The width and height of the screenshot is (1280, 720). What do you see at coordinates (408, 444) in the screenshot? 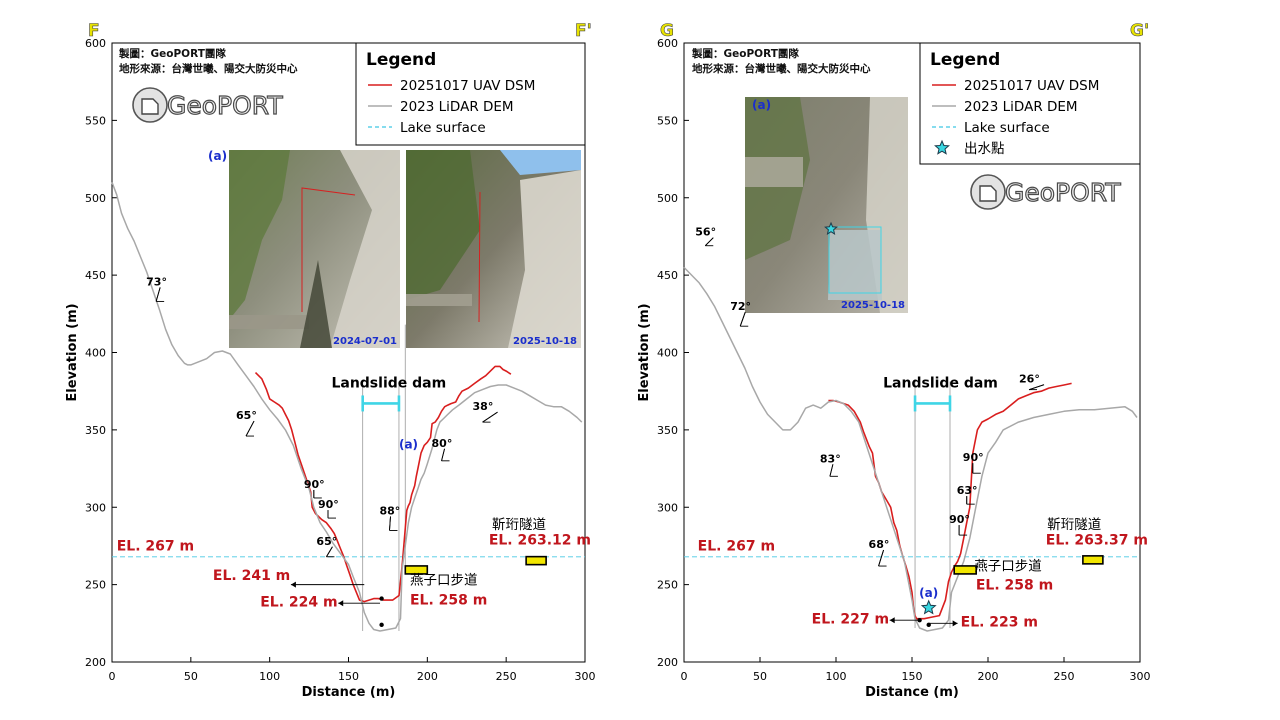
I see `photo-site-label: (a)` at bounding box center [408, 444].